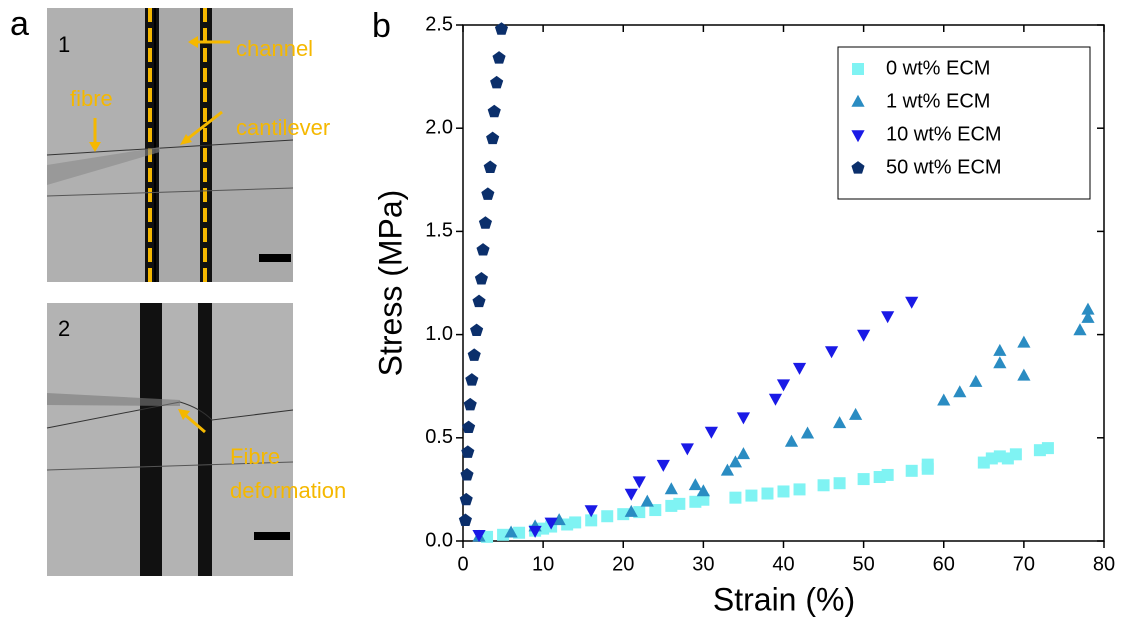  I want to click on y-tick-label: 1.5, so click(439, 231).